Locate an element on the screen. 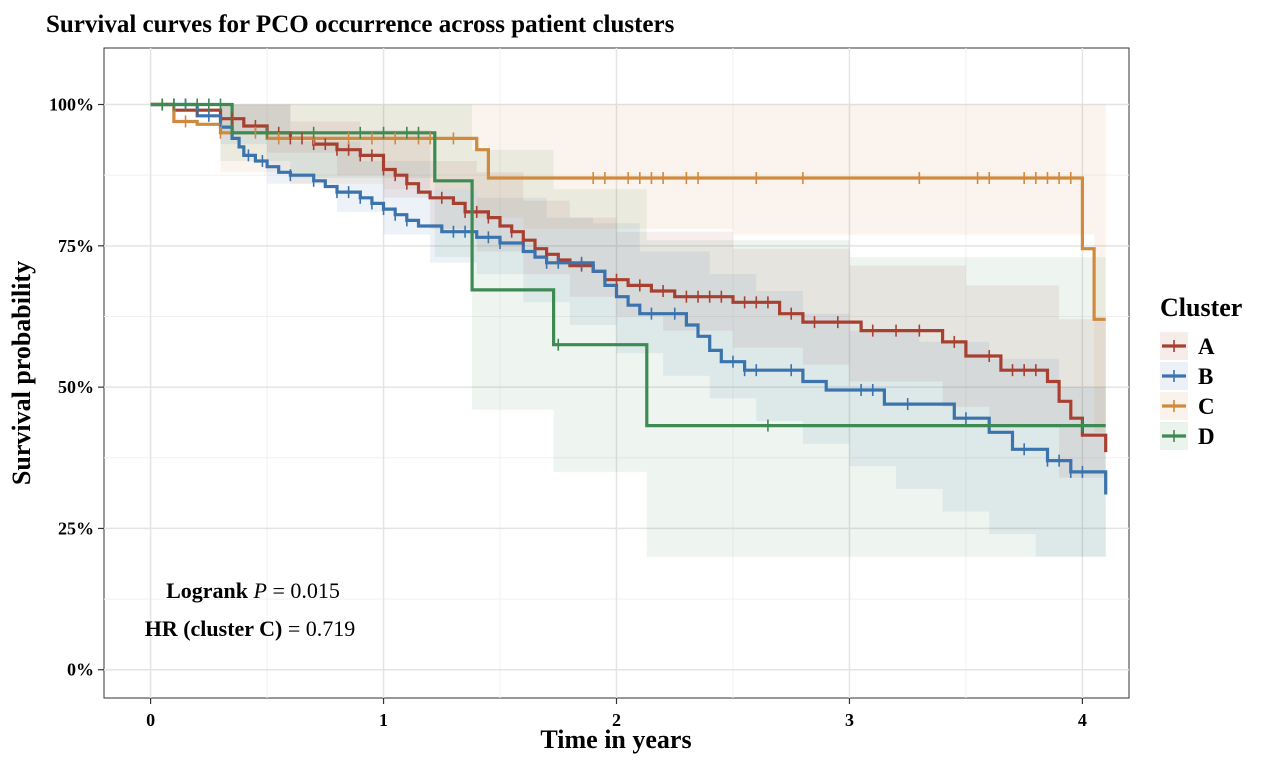 This screenshot has height=760, width=1266. x-axis-ticks: 0 1 2 3 4 is located at coordinates (616, 714).